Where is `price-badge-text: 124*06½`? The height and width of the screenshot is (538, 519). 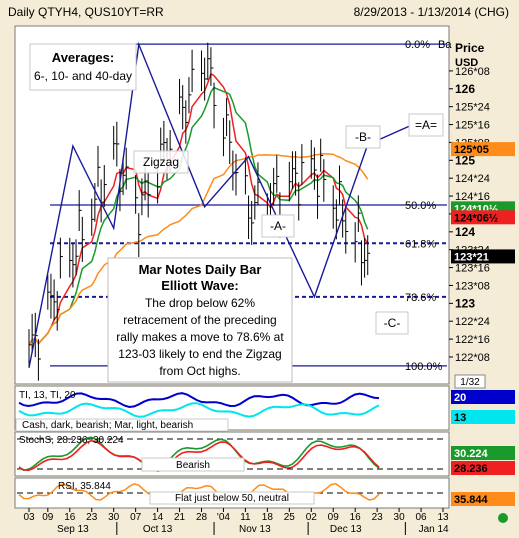
price-badge-text: 124*06½ is located at coordinates (476, 218).